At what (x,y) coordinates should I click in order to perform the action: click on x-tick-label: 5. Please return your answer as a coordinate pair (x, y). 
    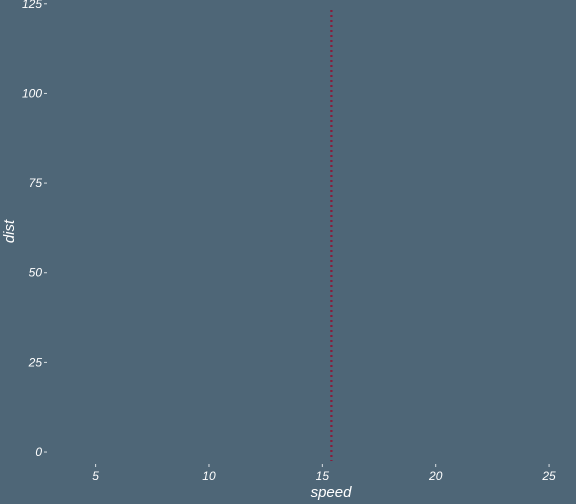
    Looking at the image, I should click on (95, 476).